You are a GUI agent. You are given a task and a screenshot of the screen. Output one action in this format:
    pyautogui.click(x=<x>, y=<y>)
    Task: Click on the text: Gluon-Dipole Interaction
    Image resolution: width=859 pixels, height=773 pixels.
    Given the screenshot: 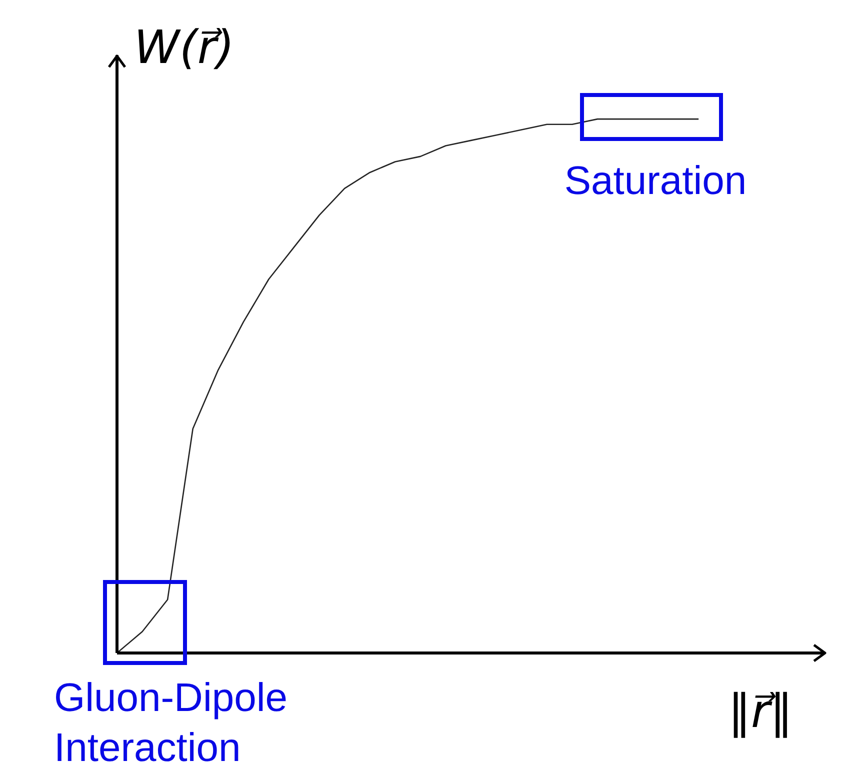 What is the action you would take?
    pyautogui.click(x=171, y=721)
    